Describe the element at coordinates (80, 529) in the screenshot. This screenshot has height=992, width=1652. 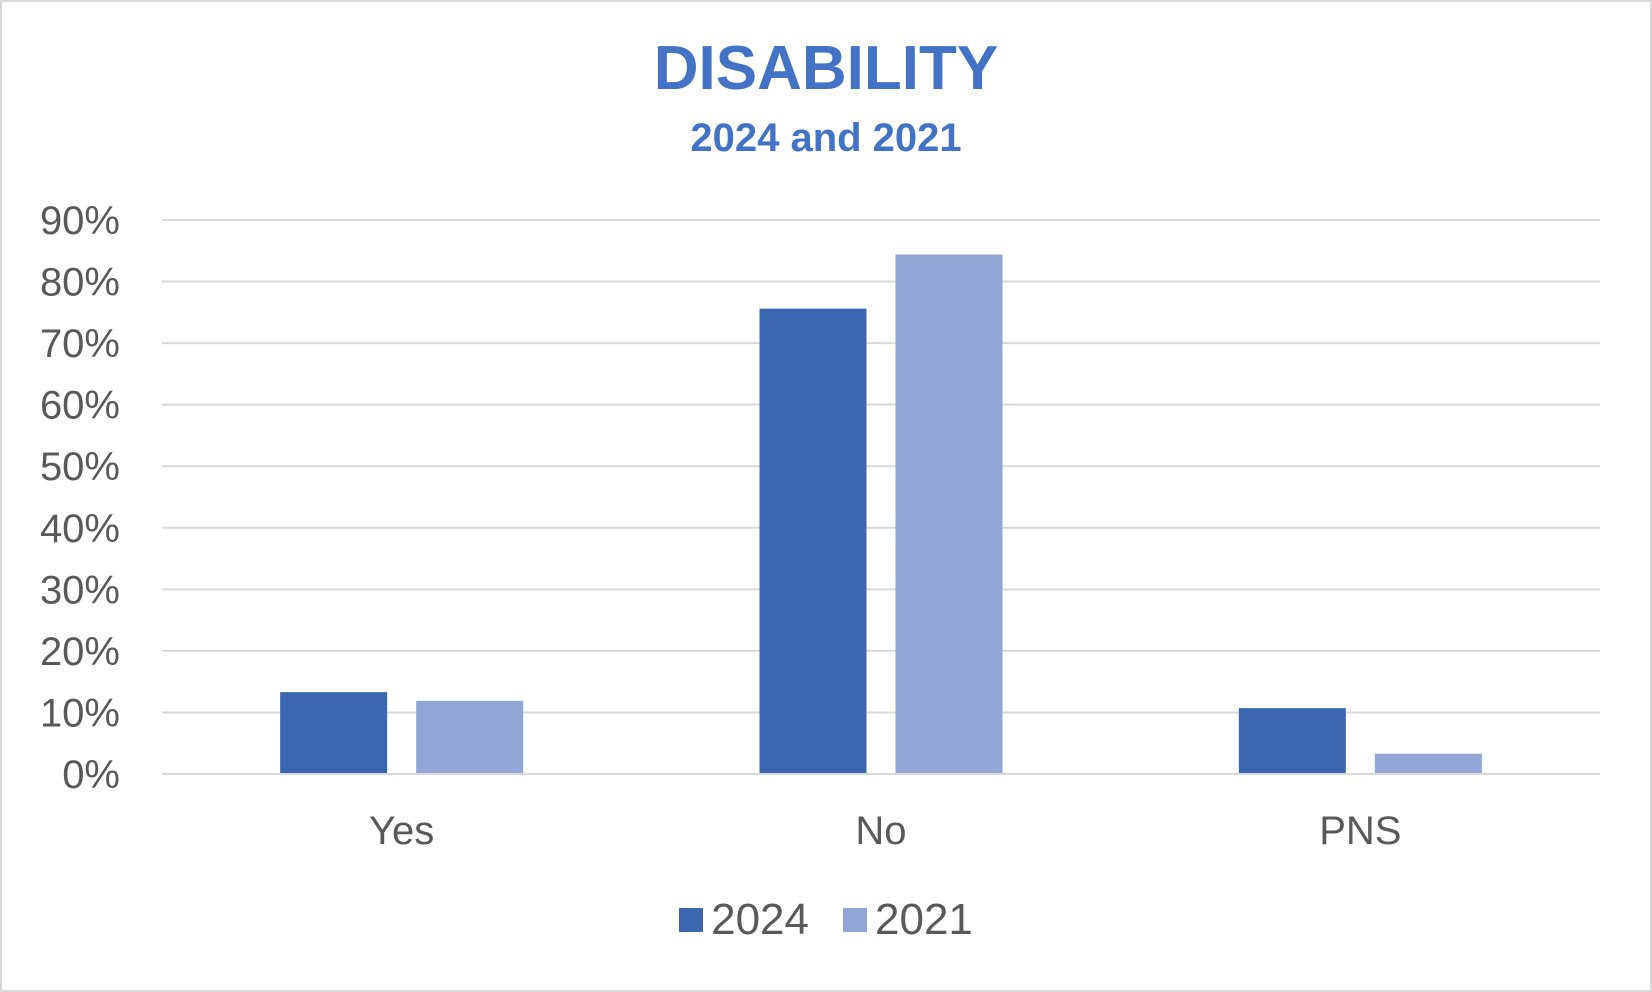
I see `y-tick-label: 40%` at that location.